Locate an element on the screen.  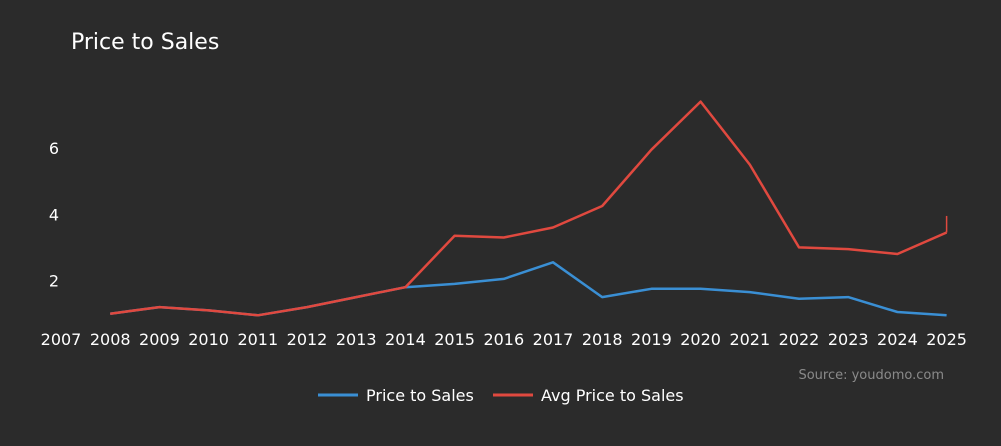
x-tick-label: 2021 is located at coordinates (749, 339).